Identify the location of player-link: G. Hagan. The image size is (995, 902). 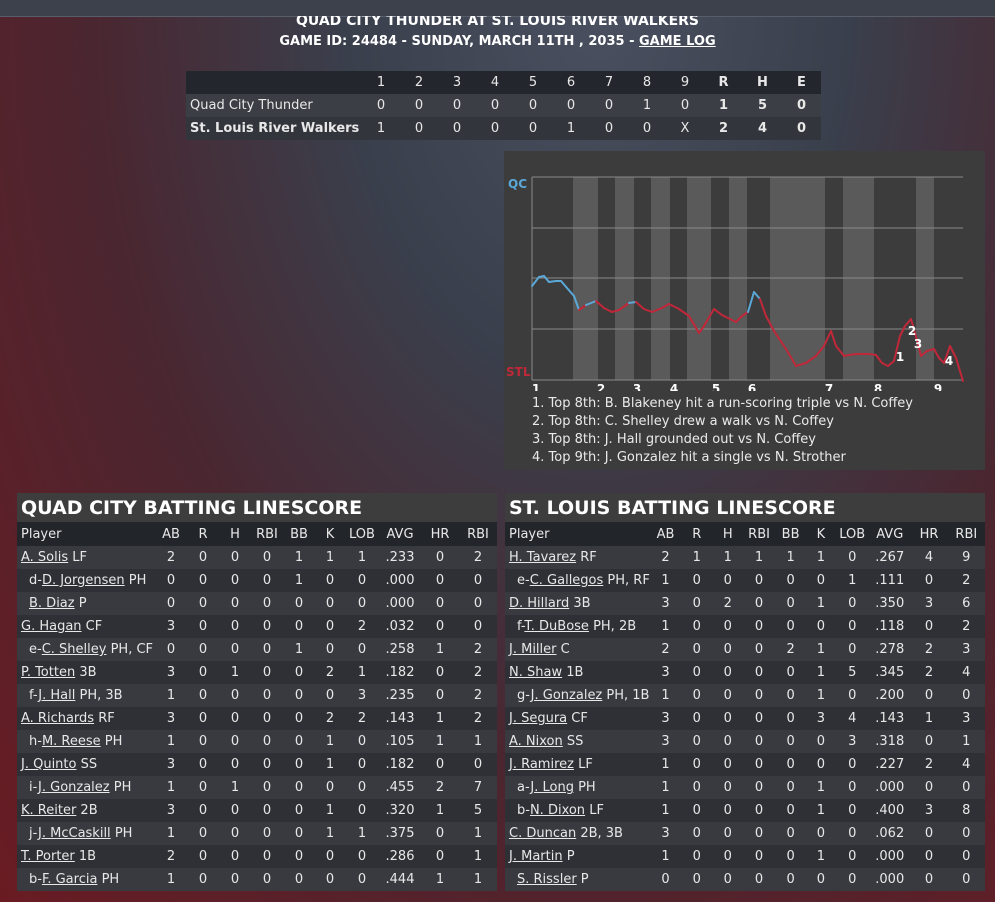
(51, 626).